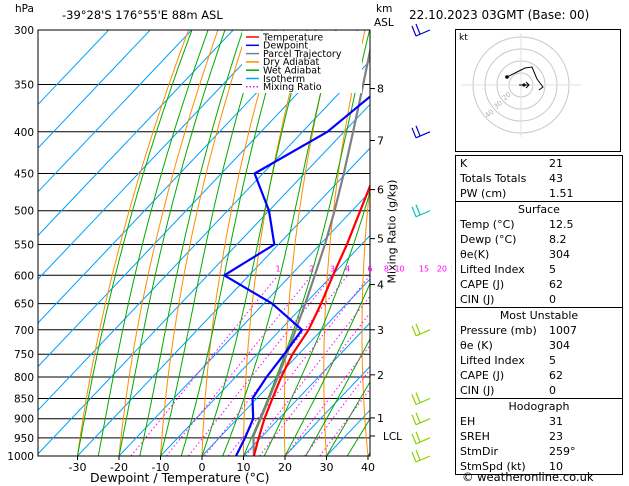 The height and width of the screenshot is (486, 629). What do you see at coordinates (24, 9) in the screenshot?
I see `pressure-unit-label: hPa` at bounding box center [24, 9].